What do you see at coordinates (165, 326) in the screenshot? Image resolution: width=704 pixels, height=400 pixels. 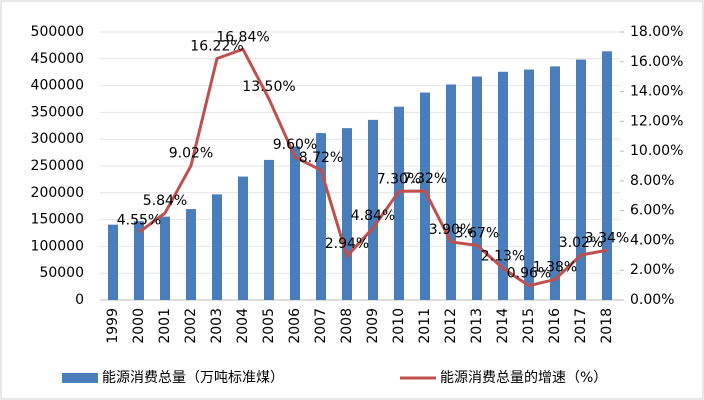 I see `x-tick-label: 2001` at bounding box center [165, 326].